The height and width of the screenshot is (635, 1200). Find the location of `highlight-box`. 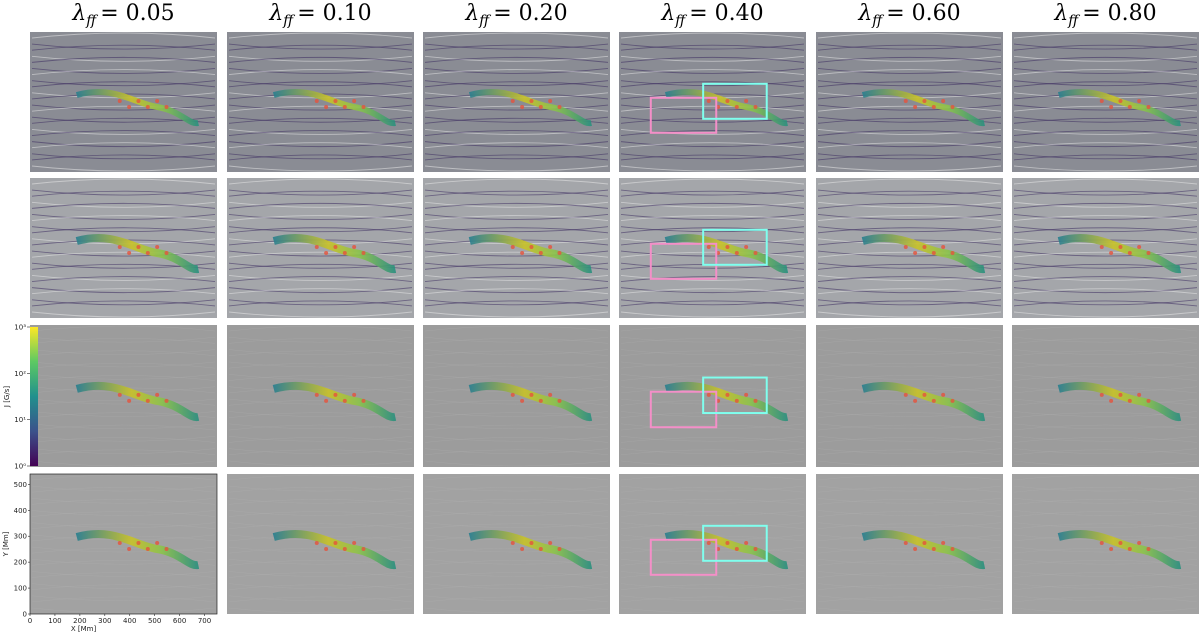

highlight-box is located at coordinates (683, 557).